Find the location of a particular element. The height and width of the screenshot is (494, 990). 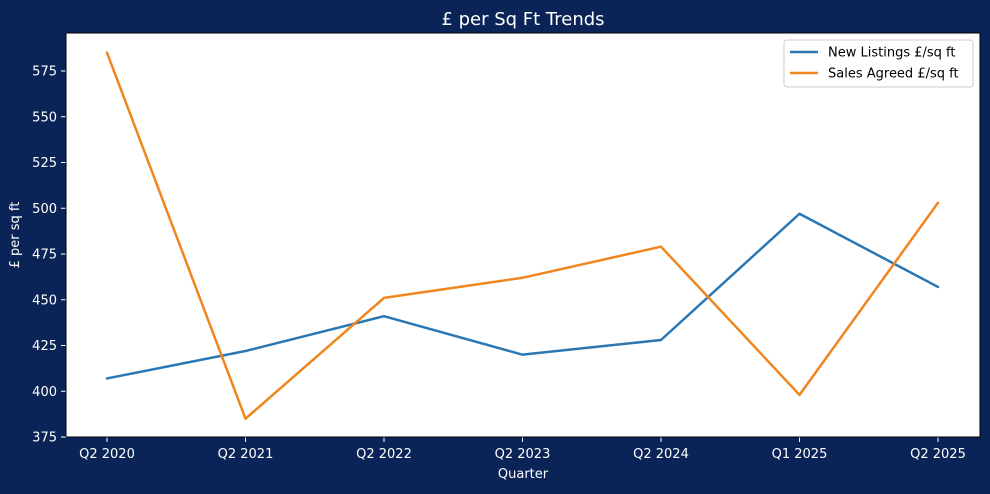

y-tick-label: 375 is located at coordinates (44, 438).